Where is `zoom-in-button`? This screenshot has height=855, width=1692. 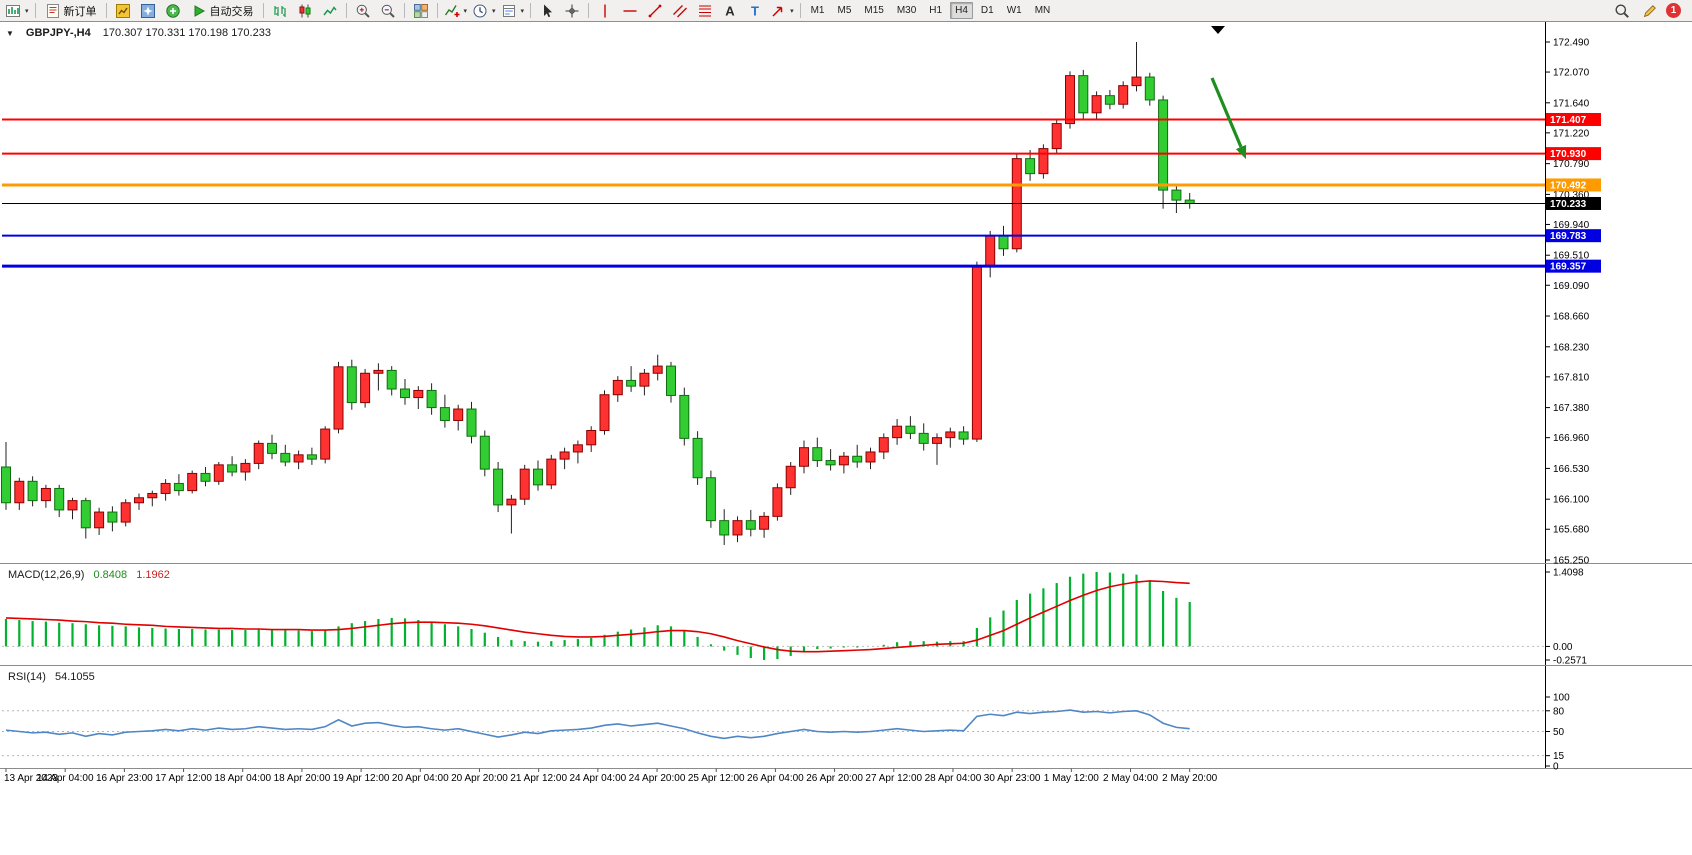 zoom-in-button is located at coordinates (363, 11).